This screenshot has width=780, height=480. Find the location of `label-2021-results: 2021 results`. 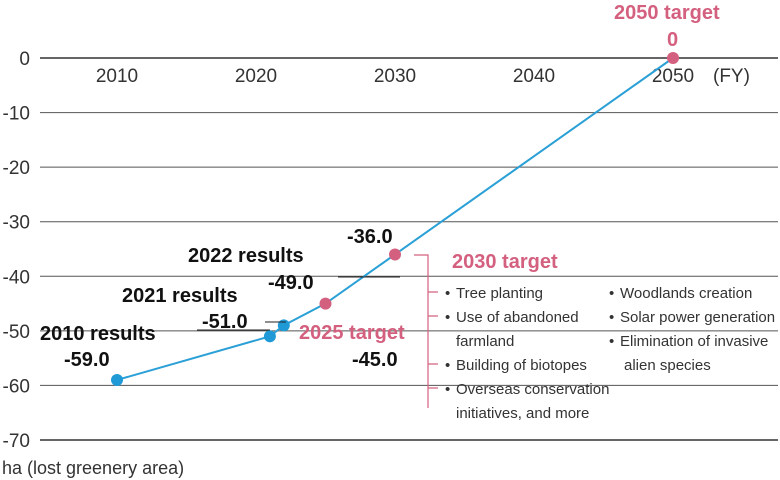

label-2021-results: 2021 results is located at coordinates (180, 296).